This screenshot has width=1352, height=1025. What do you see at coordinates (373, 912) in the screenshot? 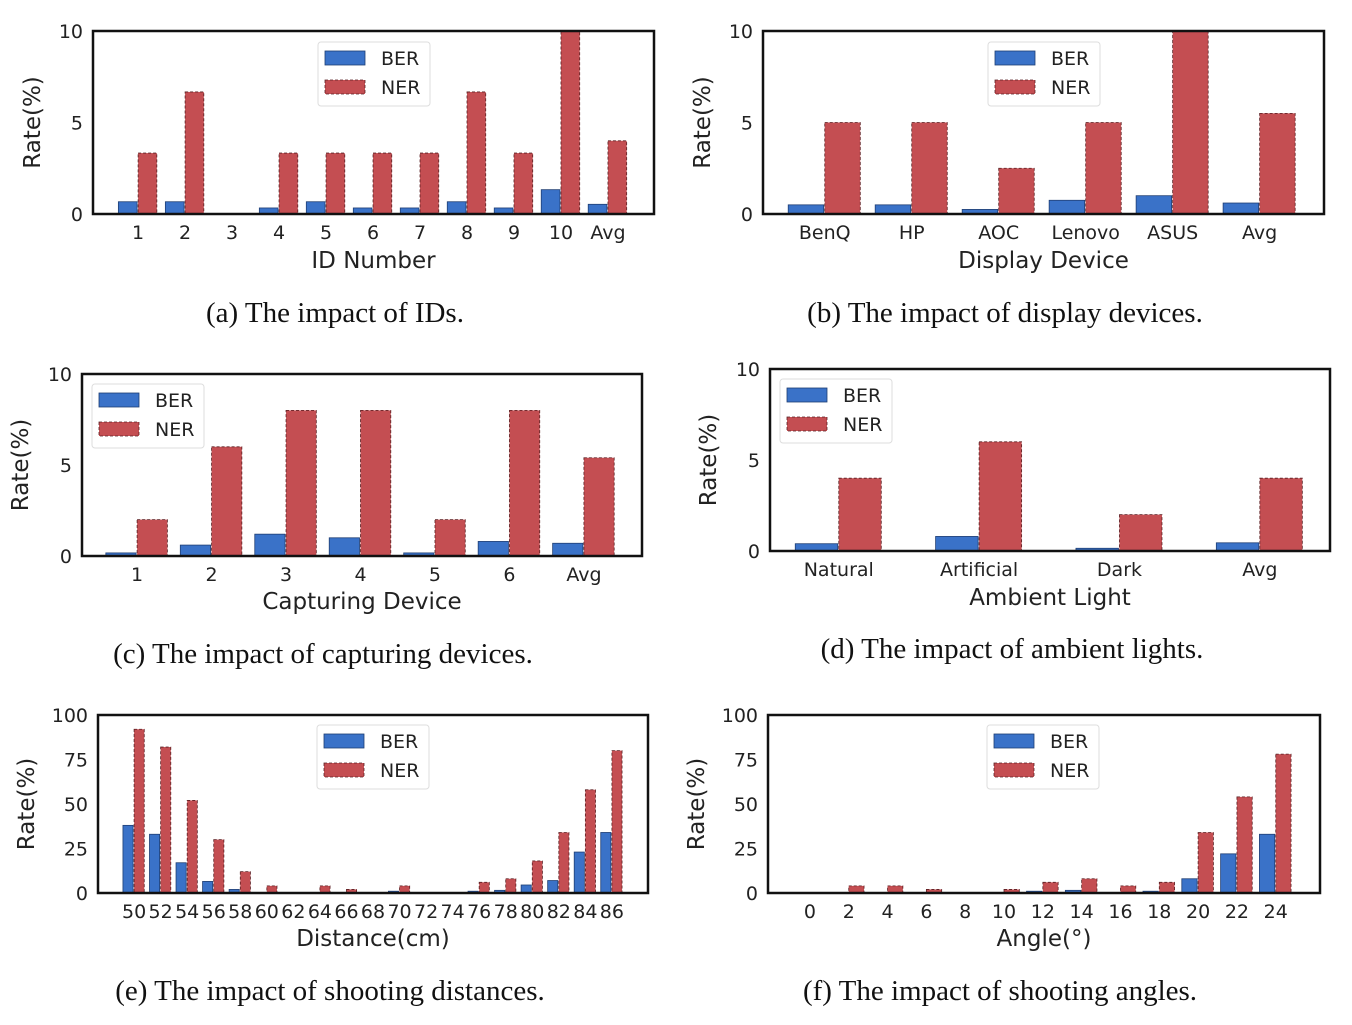
I see `x-tick-label: 68` at bounding box center [373, 912].